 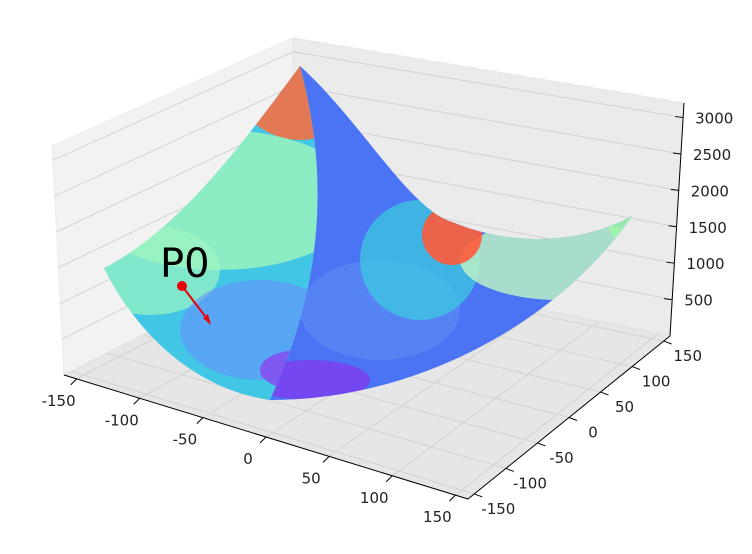 I want to click on x-tick-label: 100, so click(x=374, y=498).